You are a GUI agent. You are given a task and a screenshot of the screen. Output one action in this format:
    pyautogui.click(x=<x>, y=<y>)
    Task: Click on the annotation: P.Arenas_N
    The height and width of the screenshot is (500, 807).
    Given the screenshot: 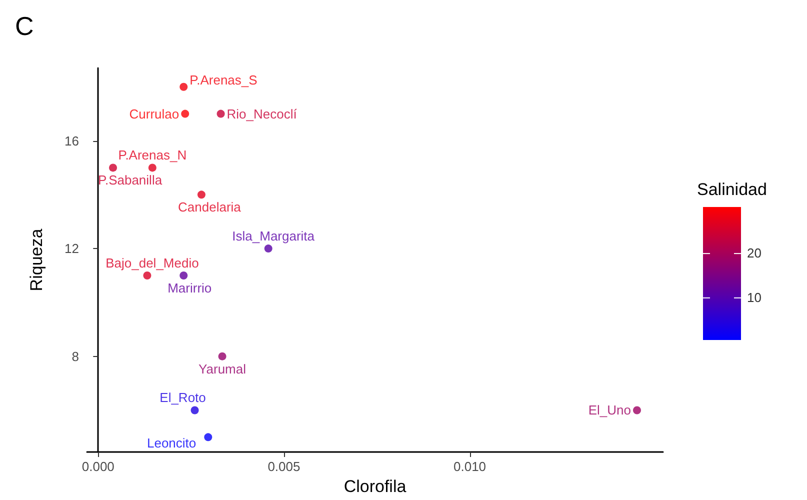 What is the action you would take?
    pyautogui.click(x=152, y=155)
    